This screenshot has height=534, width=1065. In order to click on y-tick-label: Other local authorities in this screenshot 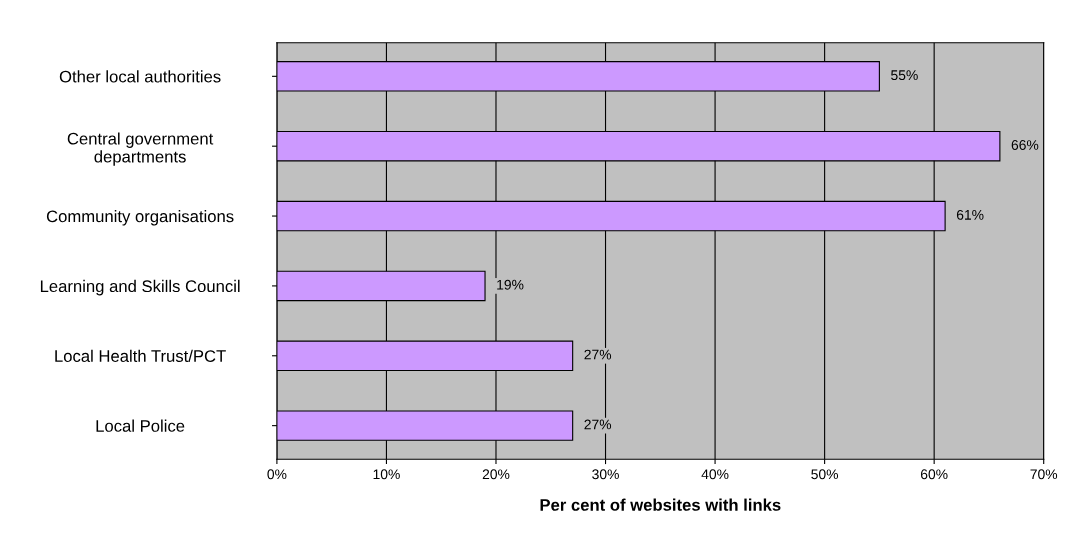, I will do `click(140, 76)`.